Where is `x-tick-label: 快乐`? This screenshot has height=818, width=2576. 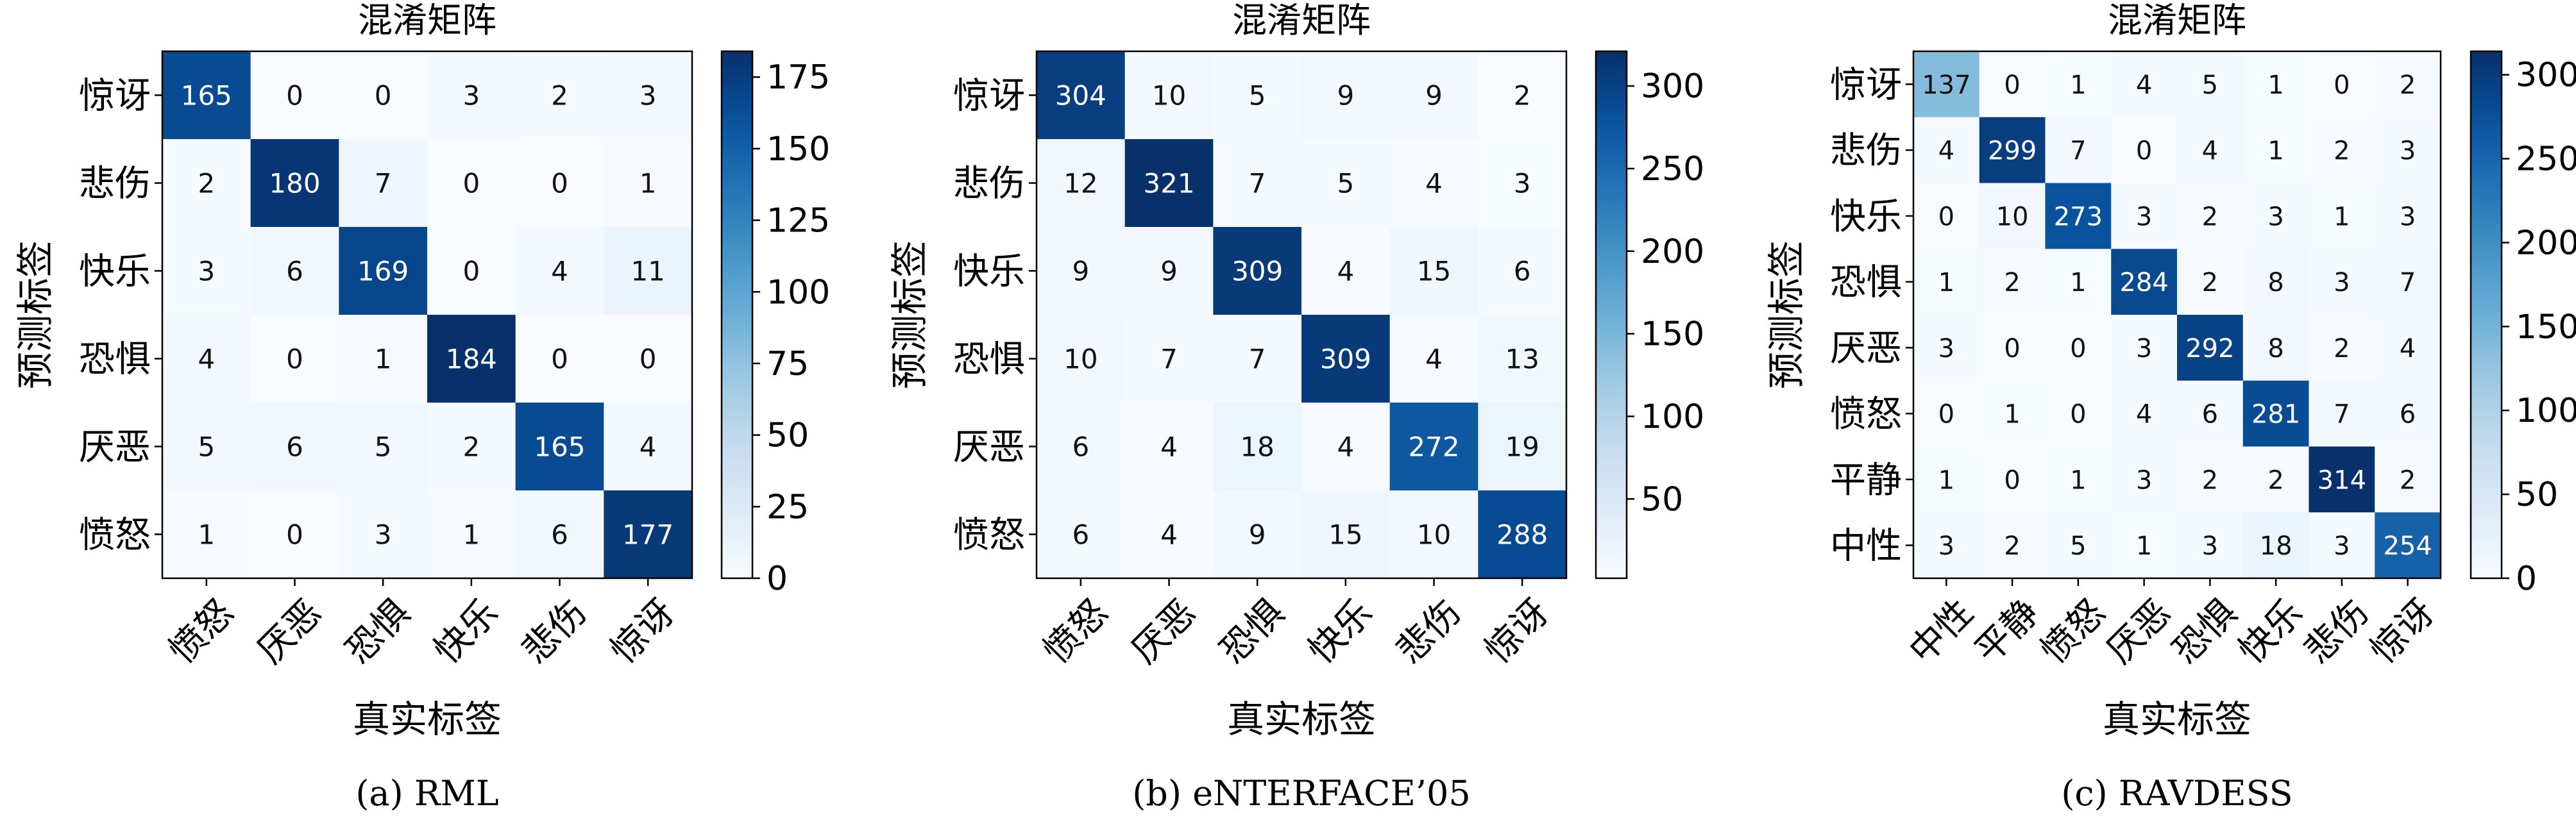
x-tick-label: 快乐 is located at coordinates (2271, 632).